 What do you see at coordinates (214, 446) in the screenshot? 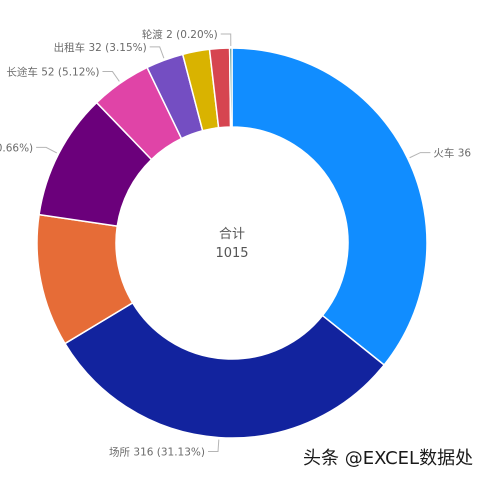
I see `leader-changsuo` at bounding box center [214, 446].